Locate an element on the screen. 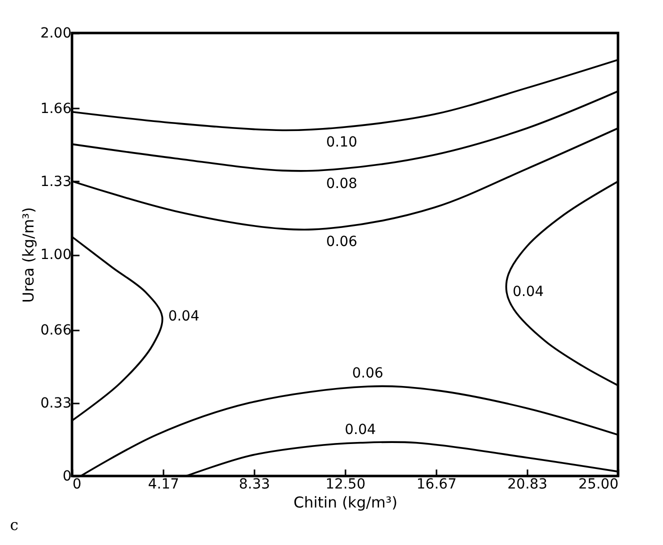  text: c is located at coordinates (14, 525).